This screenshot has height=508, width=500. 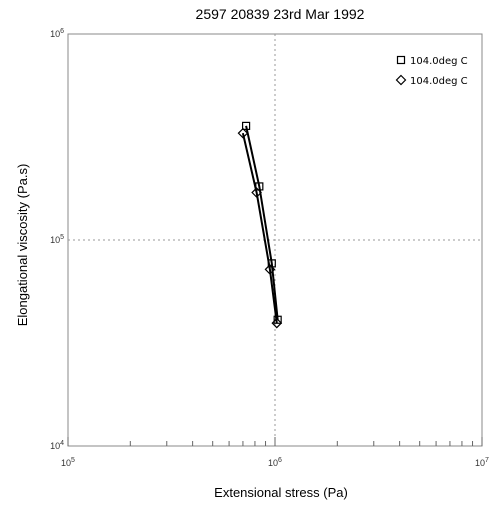 What do you see at coordinates (68, 462) in the screenshot?
I see `x-tick-label: 10⁵` at bounding box center [68, 462].